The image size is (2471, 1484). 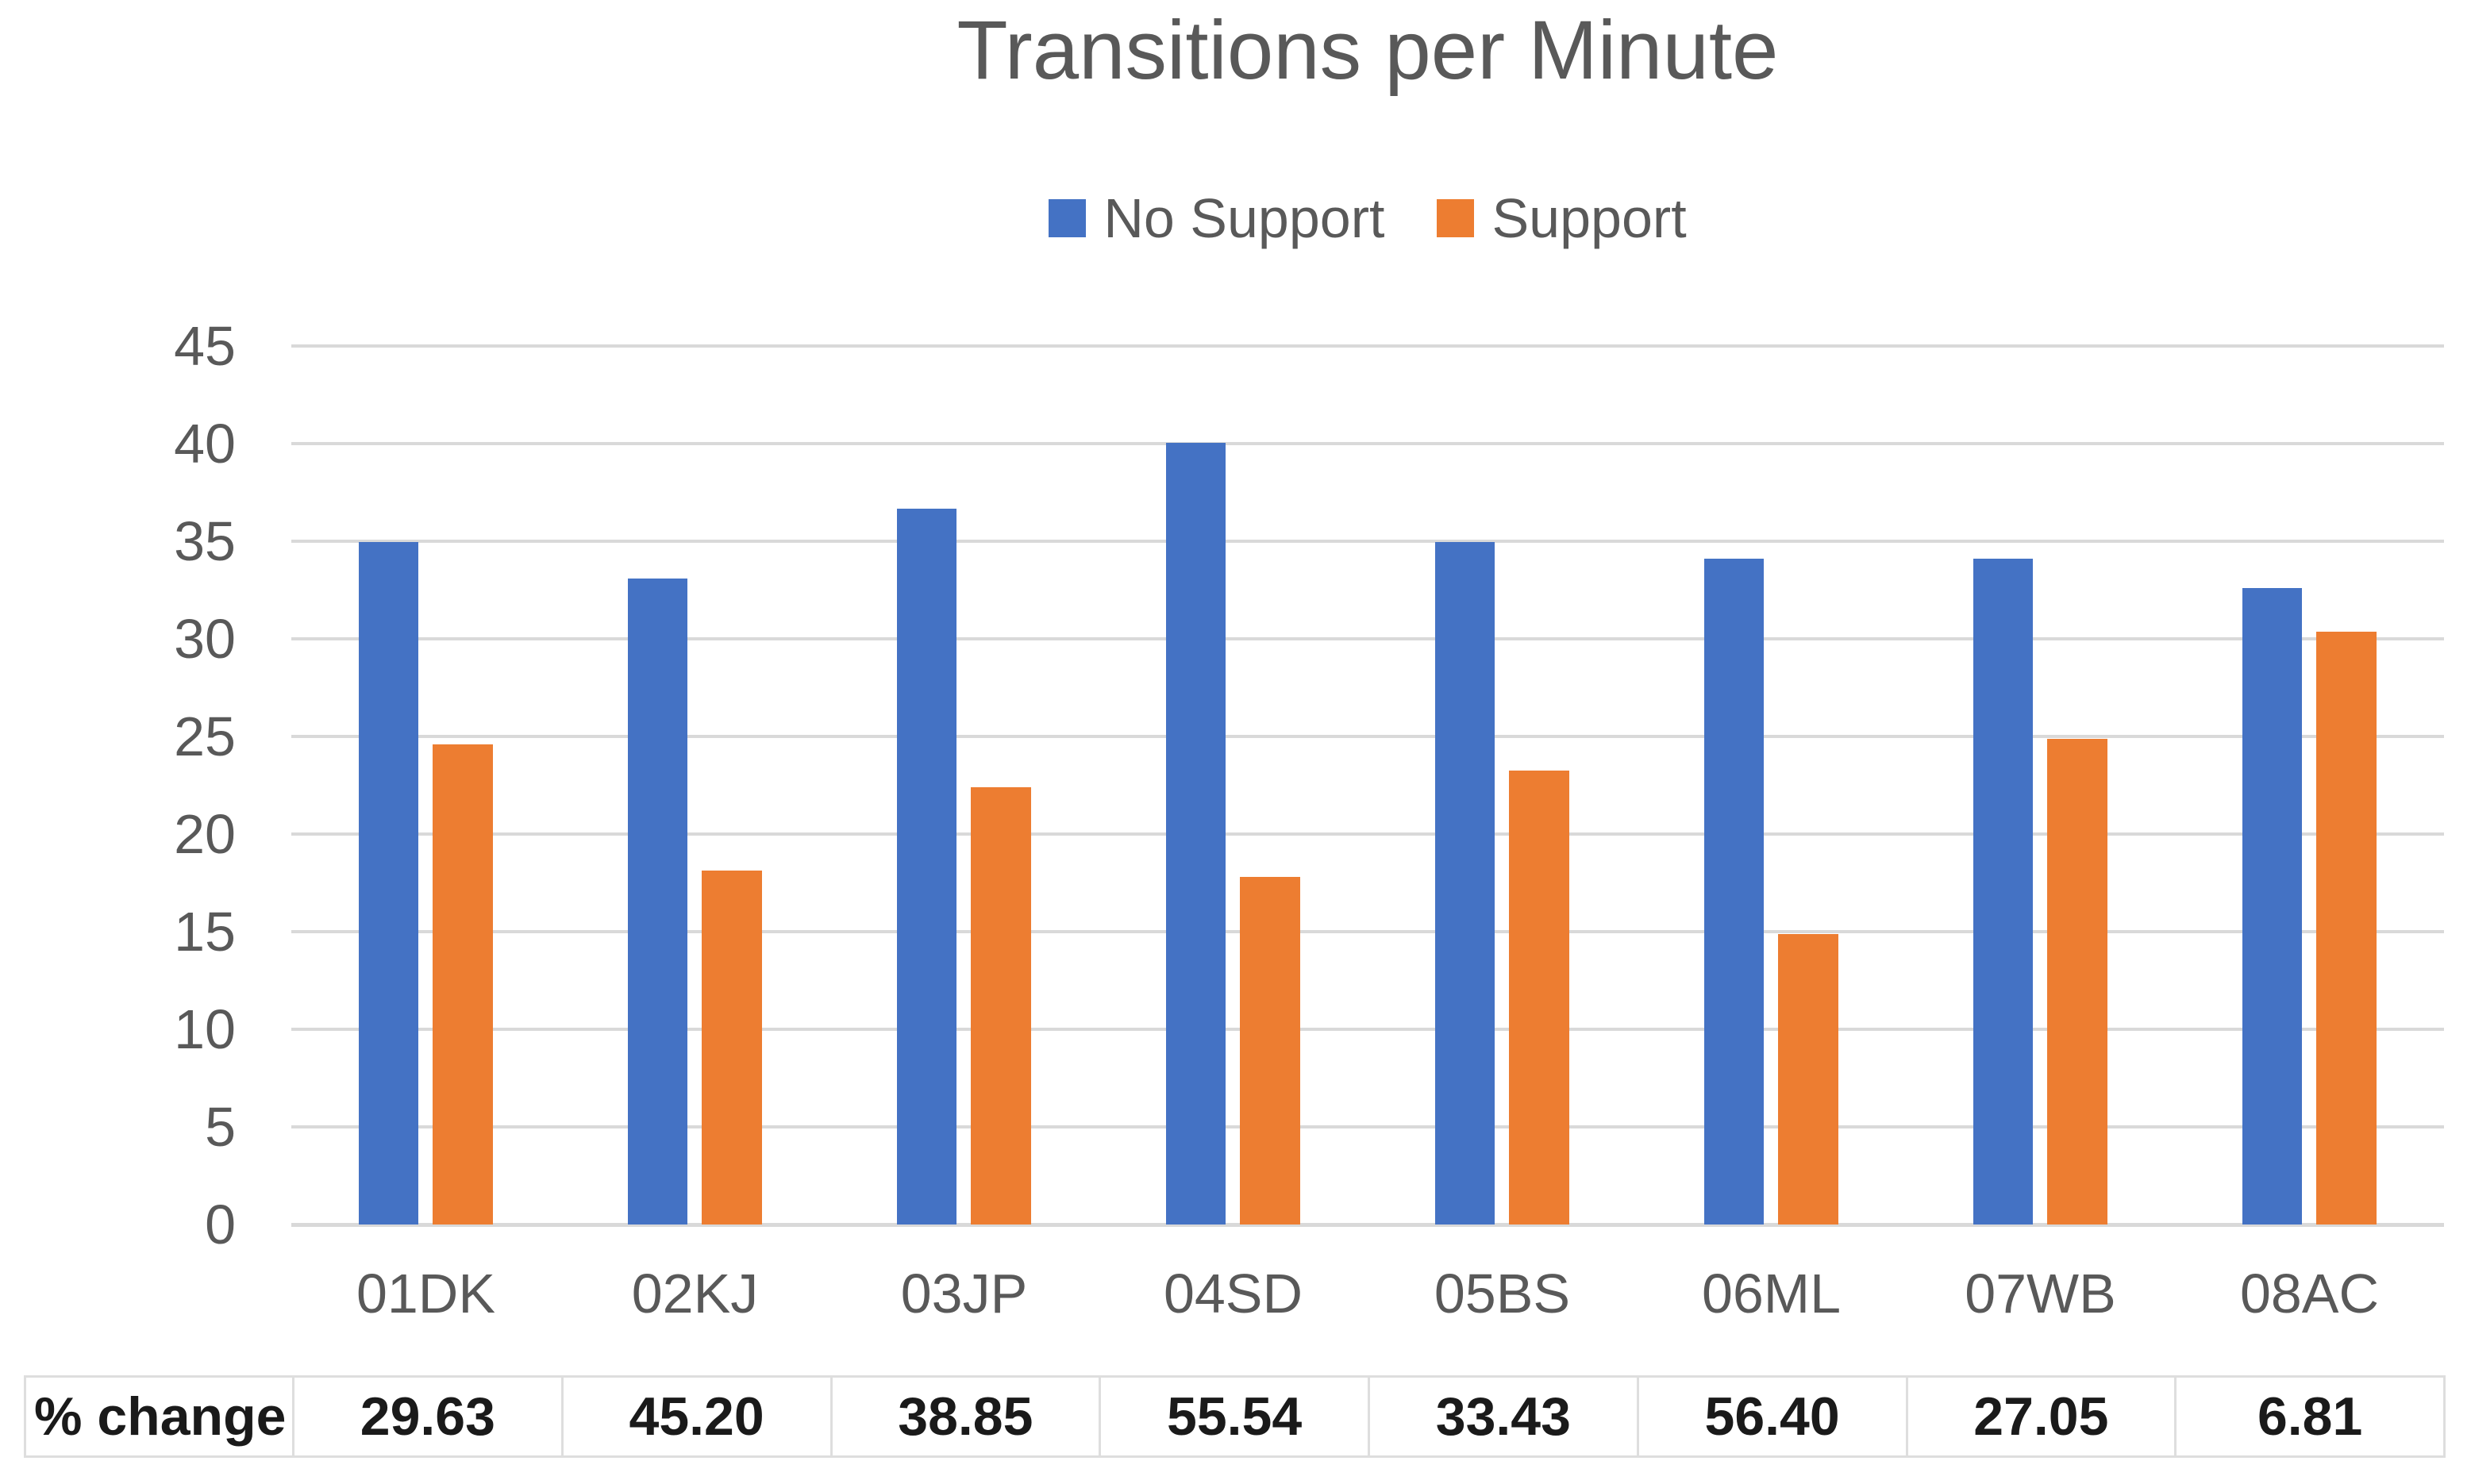 I want to click on legend-item-no-support: No Support, so click(x=1216, y=218).